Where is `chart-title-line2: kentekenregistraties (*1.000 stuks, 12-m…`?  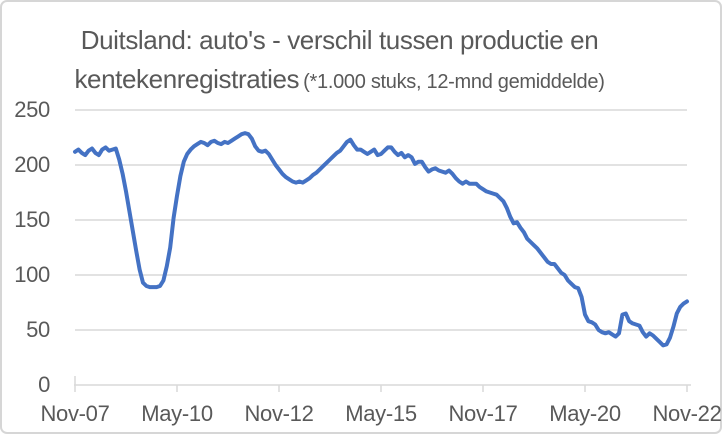 chart-title-line2: kentekenregistraties (*1.000 stuks, 12-m… is located at coordinates (339, 79).